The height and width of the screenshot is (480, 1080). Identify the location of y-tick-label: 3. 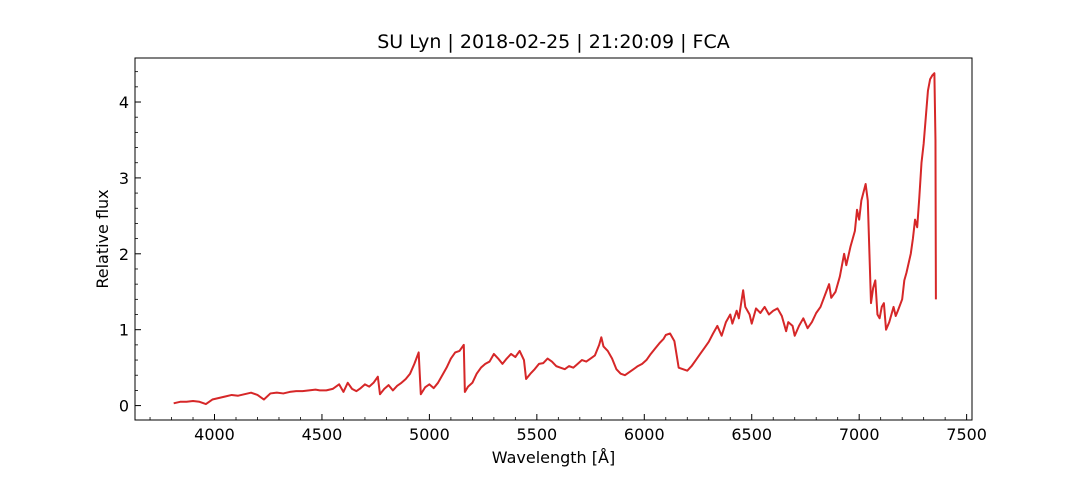
(124, 178).